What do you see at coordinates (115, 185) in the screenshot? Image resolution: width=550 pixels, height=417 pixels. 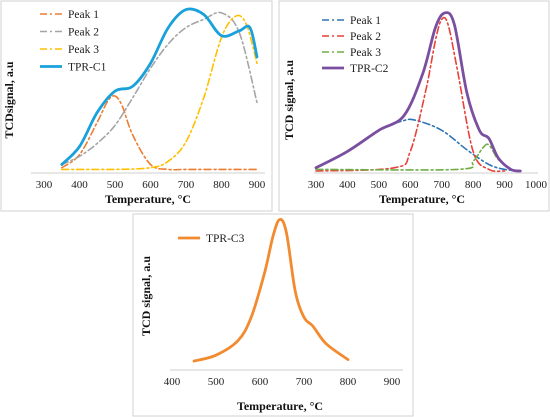 I see `c1-x-tick-label: 500` at bounding box center [115, 185].